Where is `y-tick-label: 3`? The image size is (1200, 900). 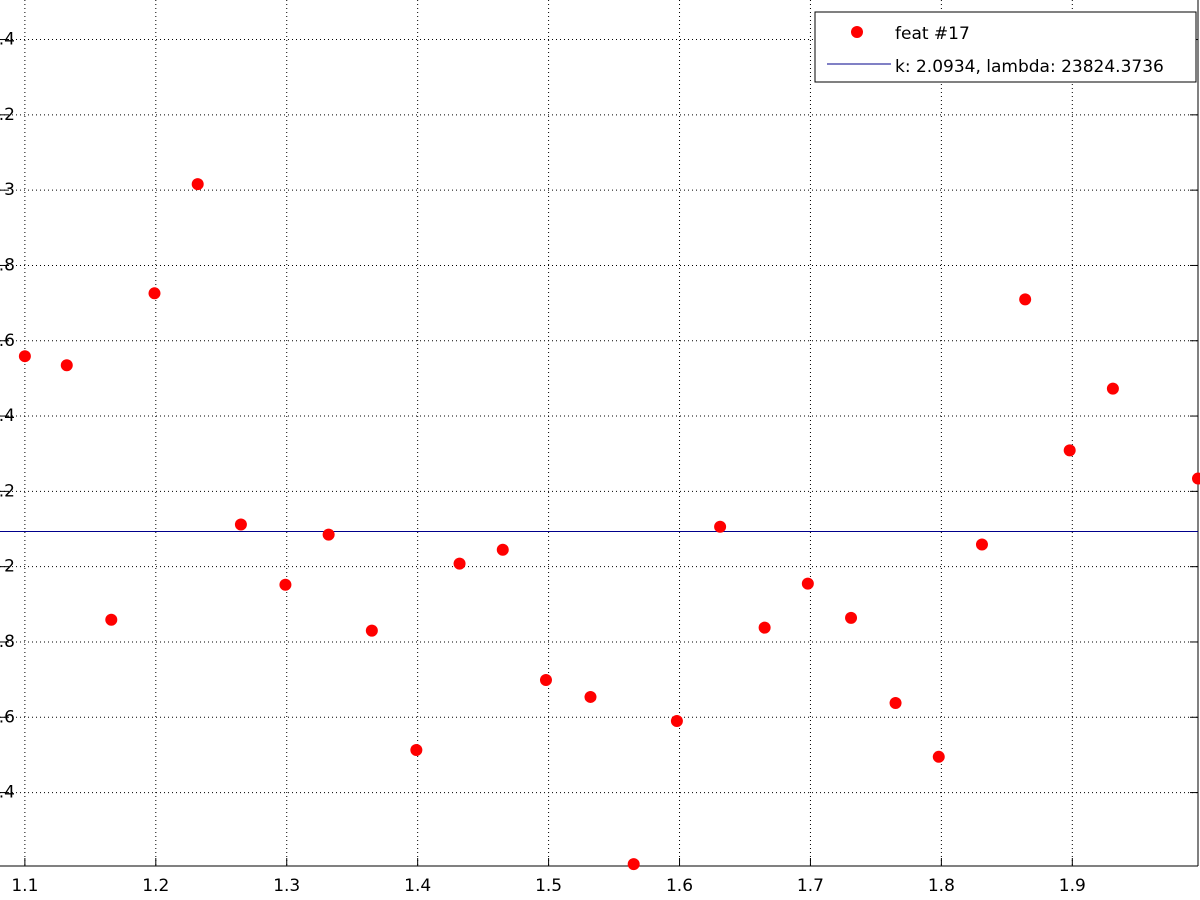 y-tick-label: 3 is located at coordinates (9, 190).